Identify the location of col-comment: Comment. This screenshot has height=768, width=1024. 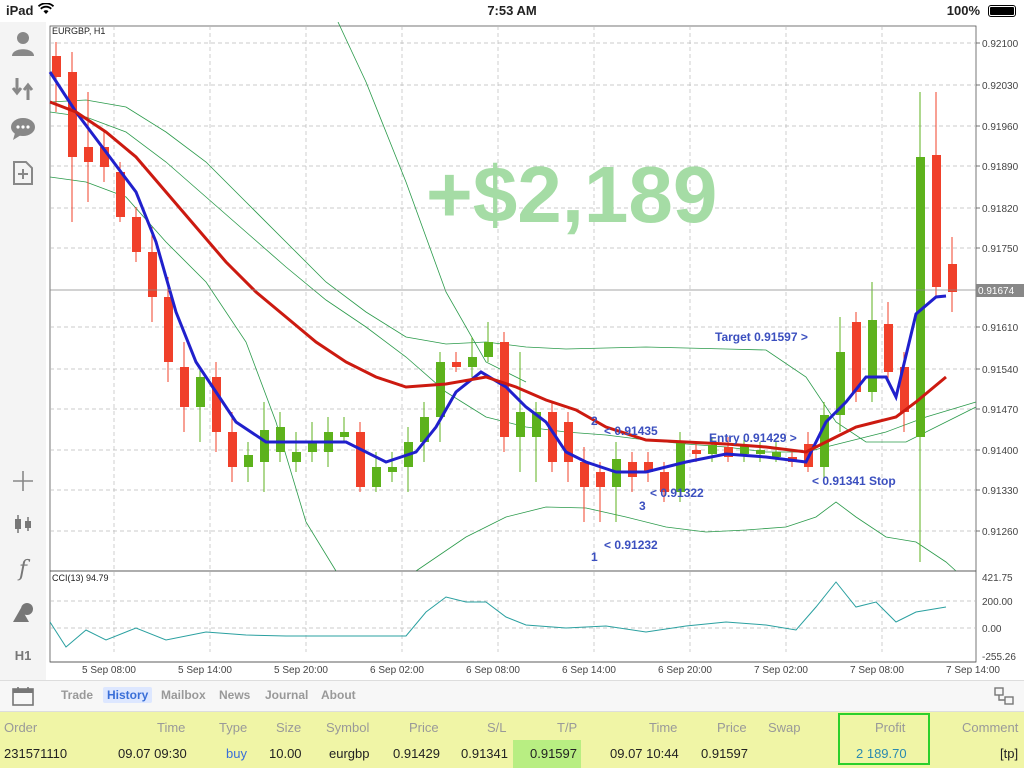
(990, 727).